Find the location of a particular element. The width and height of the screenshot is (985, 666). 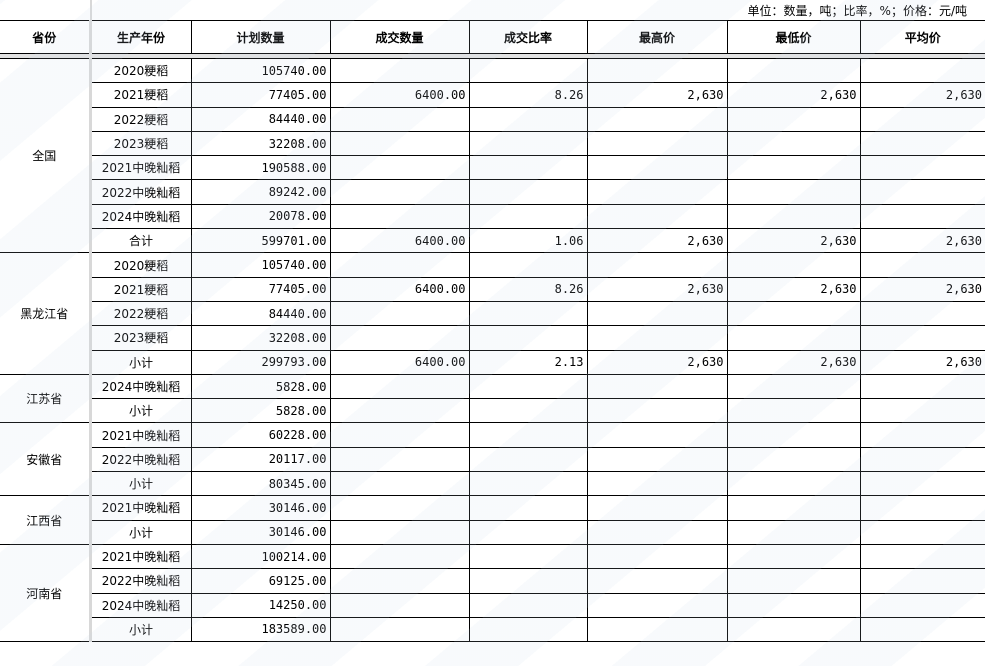

header-row: 省份 生产年份 计划数量 成交数量 成交比率 最高价 最低价 平均价 is located at coordinates (492, 37).